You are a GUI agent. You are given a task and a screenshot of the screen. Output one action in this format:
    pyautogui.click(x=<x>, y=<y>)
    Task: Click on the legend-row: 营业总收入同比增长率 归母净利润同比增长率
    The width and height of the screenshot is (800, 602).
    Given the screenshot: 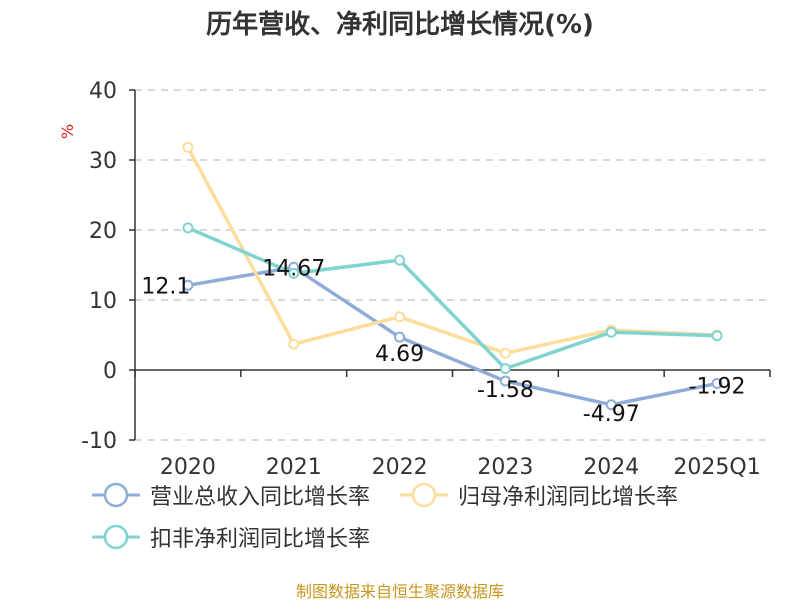 What is the action you would take?
    pyautogui.click(x=440, y=495)
    